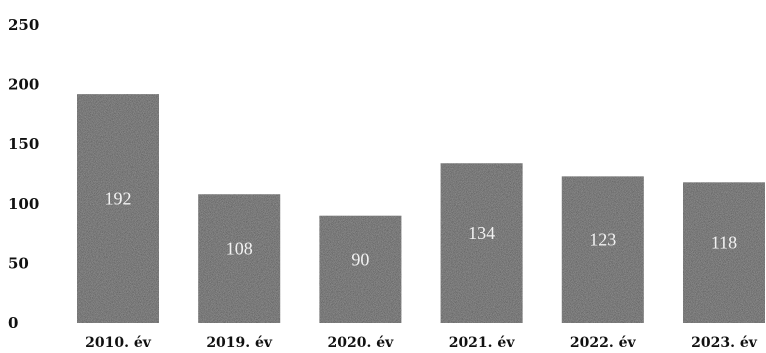 Image resolution: width=766 pixels, height=353 pixels. Describe the element at coordinates (239, 343) in the screenshot. I see `x-tick-label: 2019. év` at that location.